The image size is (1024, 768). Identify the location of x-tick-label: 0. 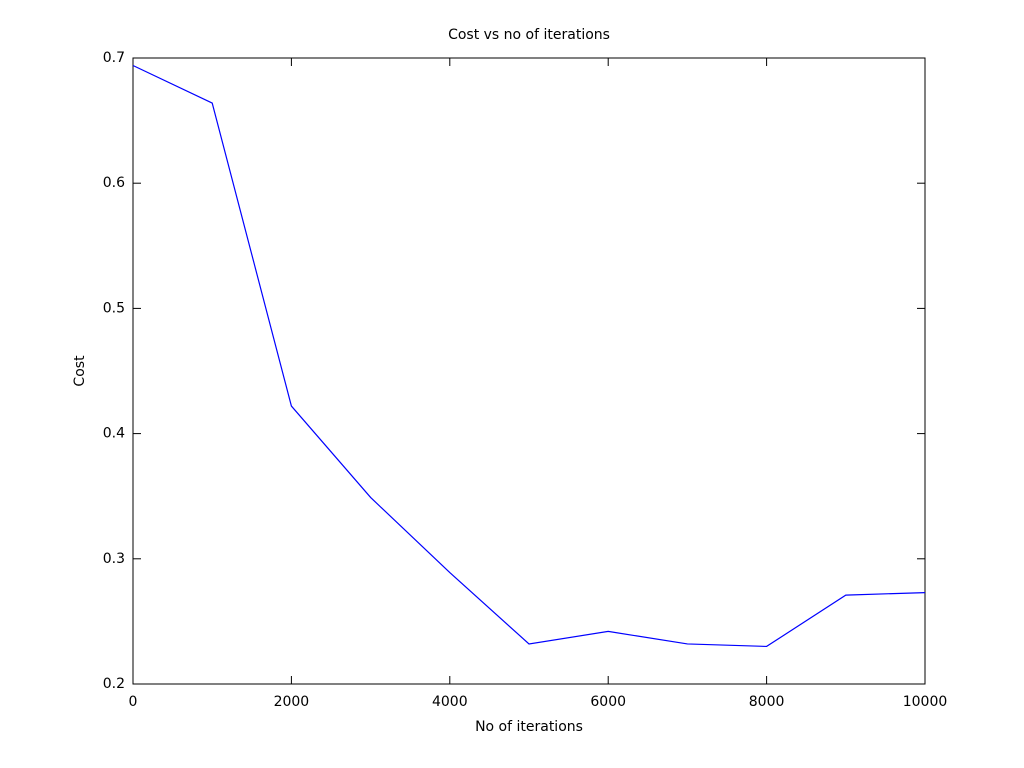
(133, 702).